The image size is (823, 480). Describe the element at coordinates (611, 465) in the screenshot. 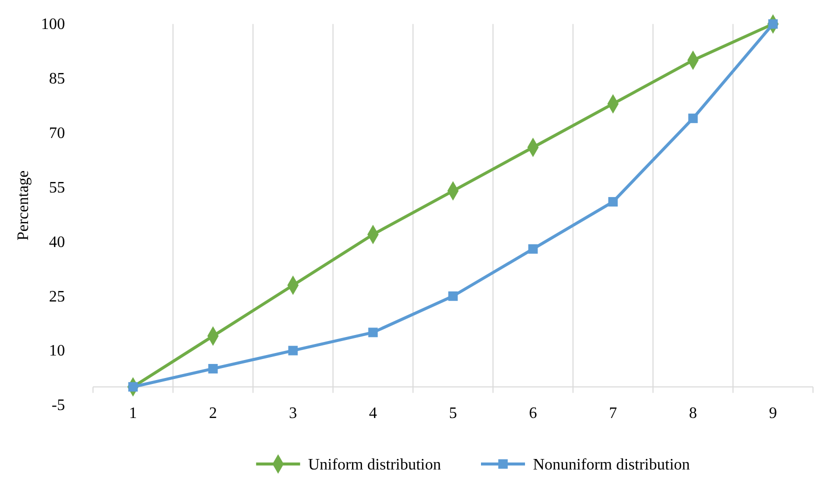

I see `legend-label: Nonuniform distribution` at that location.